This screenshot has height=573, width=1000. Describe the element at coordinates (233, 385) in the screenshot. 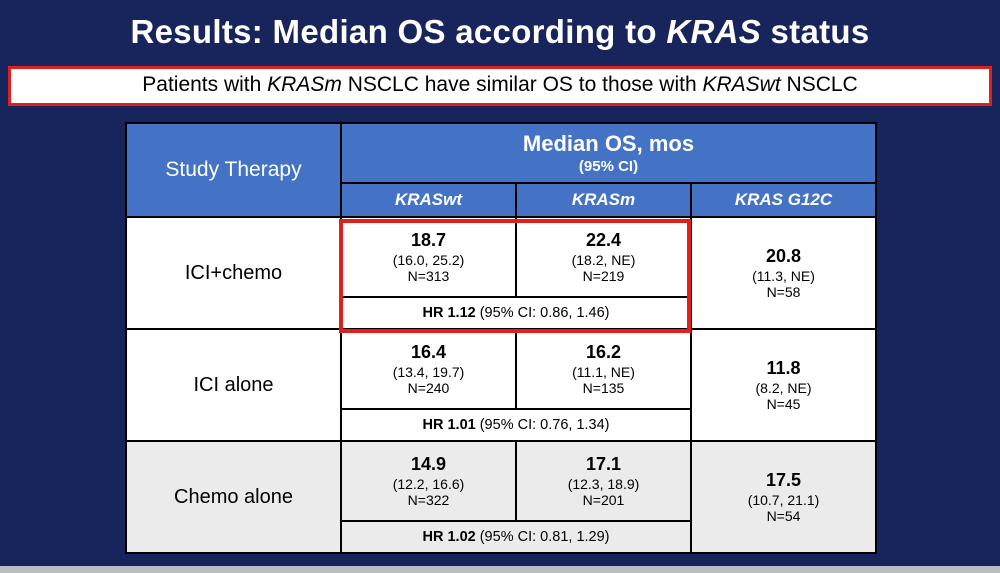

I see `therapy-ici-alone: ICI alone` at that location.